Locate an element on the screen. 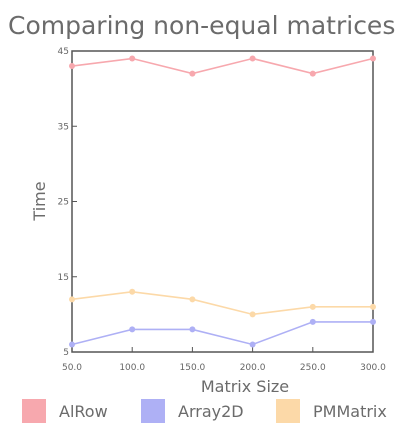 This screenshot has width=416, height=434. legend-label: PMMatrix is located at coordinates (350, 411).